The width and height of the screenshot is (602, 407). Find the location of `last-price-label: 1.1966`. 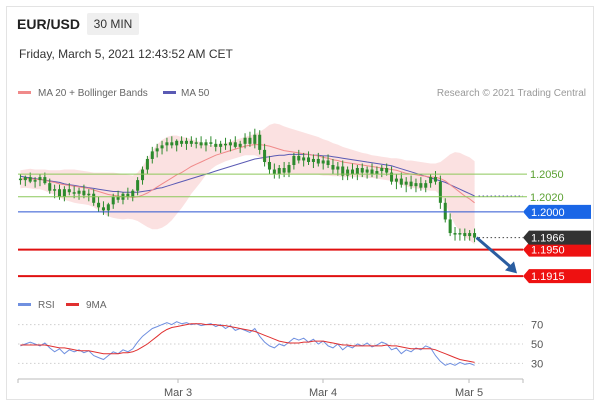

last-price-label: 1.1966 is located at coordinates (548, 239).